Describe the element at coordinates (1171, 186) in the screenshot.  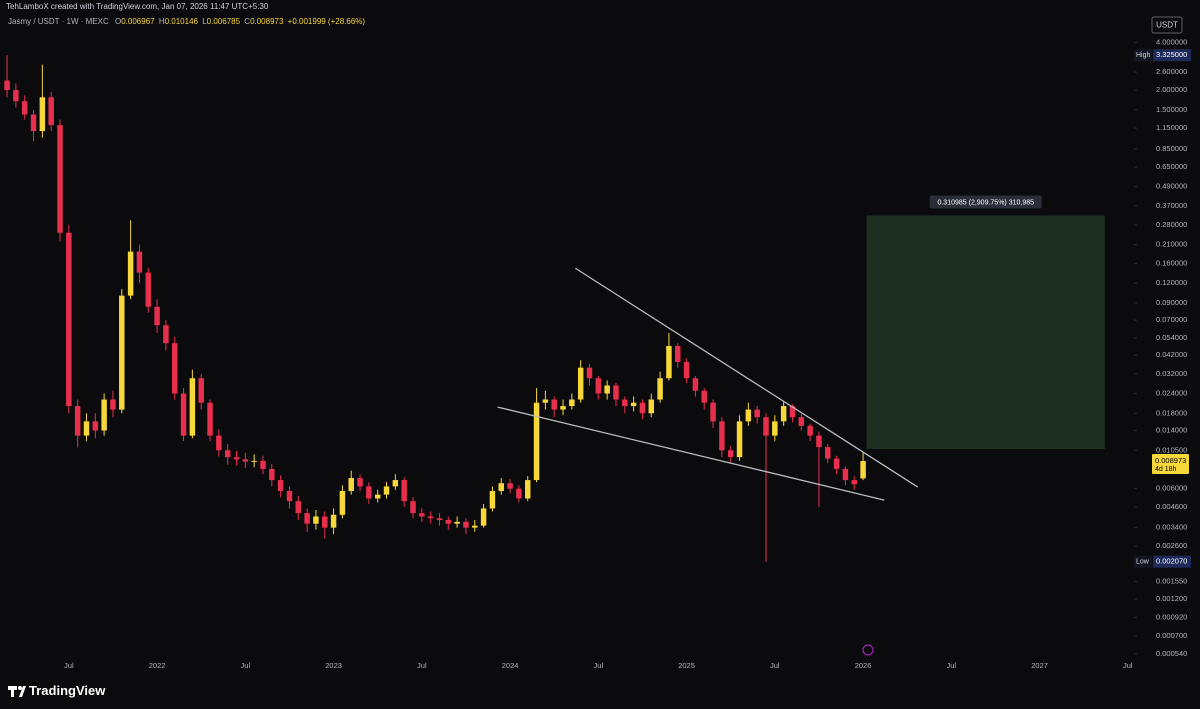
I see `y-tick-label: 0.490000` at that location.